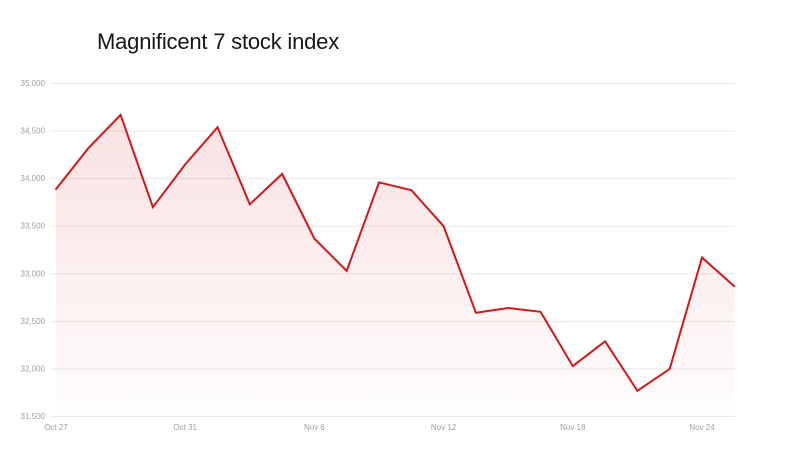 The height and width of the screenshot is (471, 800). What do you see at coordinates (702, 427) in the screenshot?
I see `x-axis-label: Nov 24` at bounding box center [702, 427].